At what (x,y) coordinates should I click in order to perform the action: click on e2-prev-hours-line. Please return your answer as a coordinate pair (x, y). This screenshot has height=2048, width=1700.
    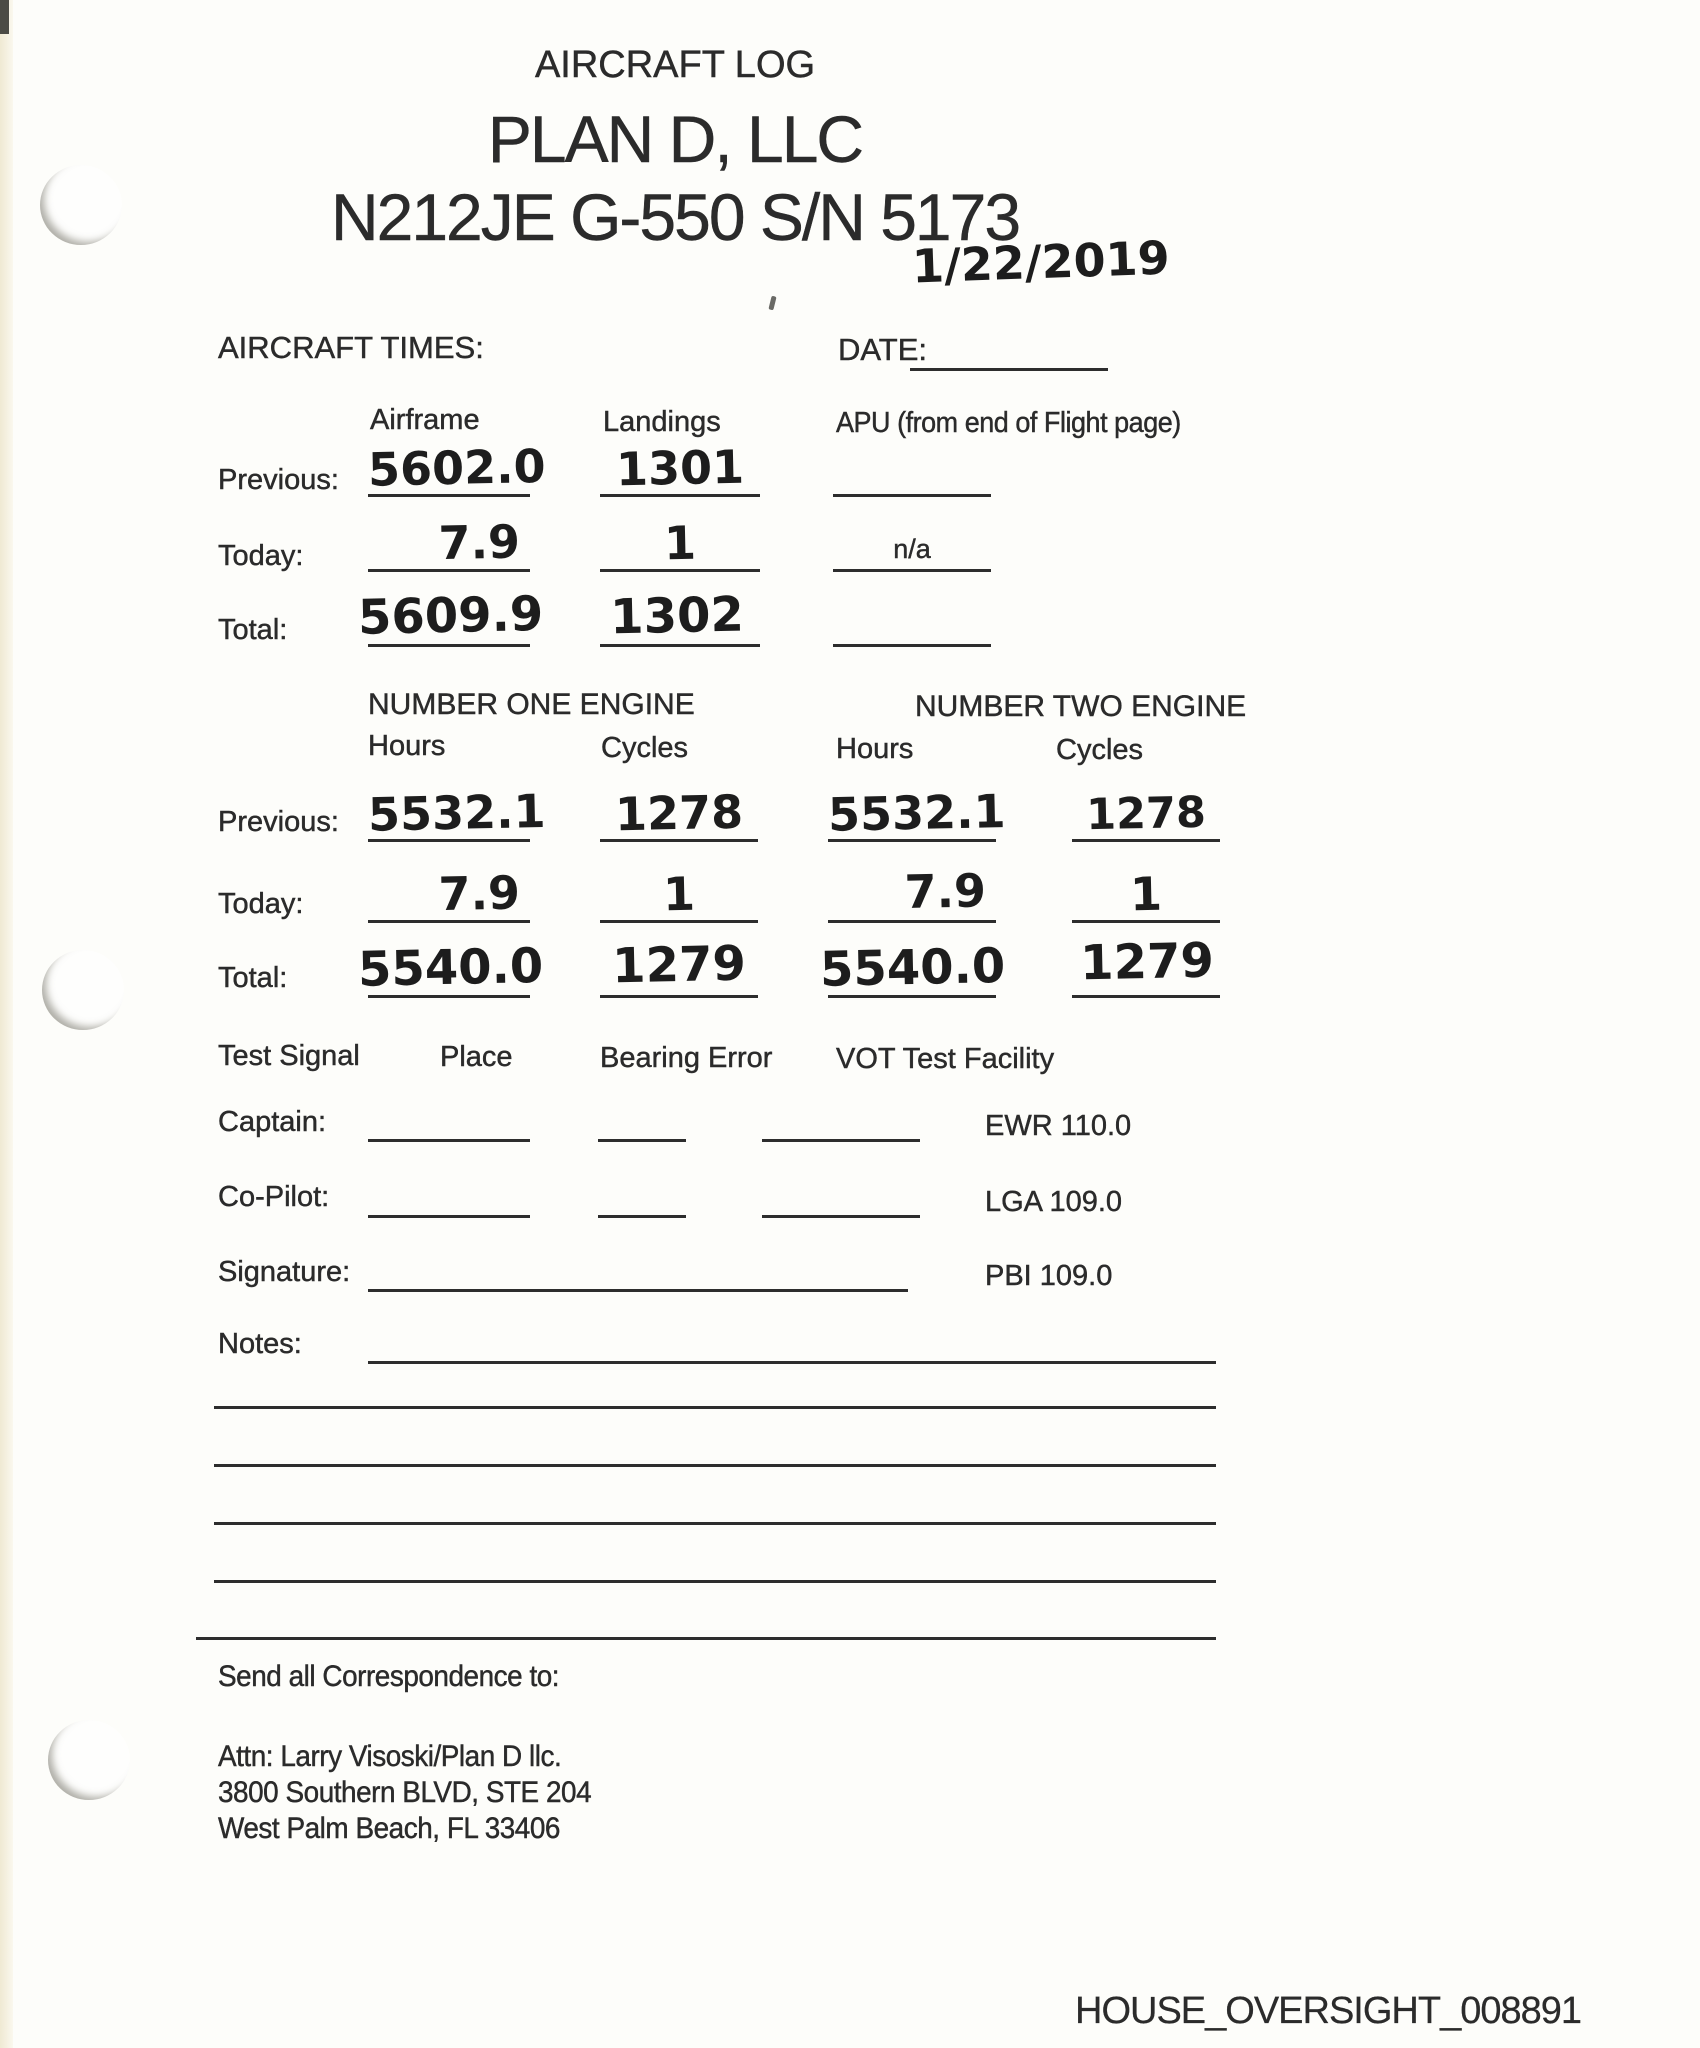
    Looking at the image, I should click on (912, 840).